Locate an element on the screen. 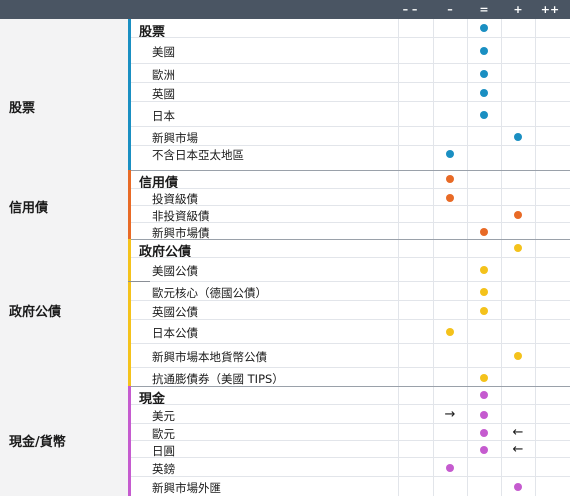 Image resolution: width=570 pixels, height=501 pixels. col-header-overweight: + is located at coordinates (518, 9).